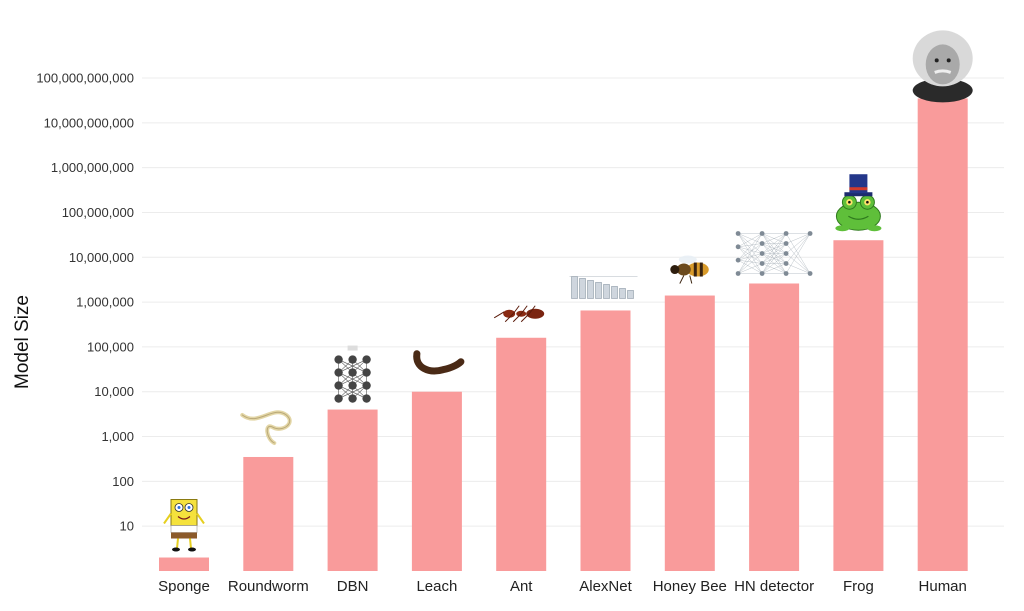 Image resolution: width=1024 pixels, height=611 pixels. What do you see at coordinates (605, 440) in the screenshot?
I see `bar-alexnet` at bounding box center [605, 440].